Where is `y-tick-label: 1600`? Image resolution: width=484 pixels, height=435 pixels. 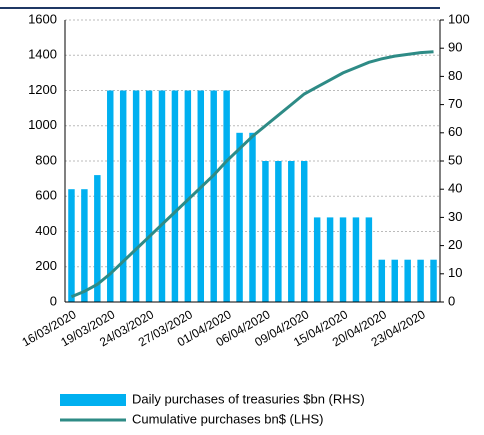
y-tick-label: 1600 is located at coordinates (42, 18).